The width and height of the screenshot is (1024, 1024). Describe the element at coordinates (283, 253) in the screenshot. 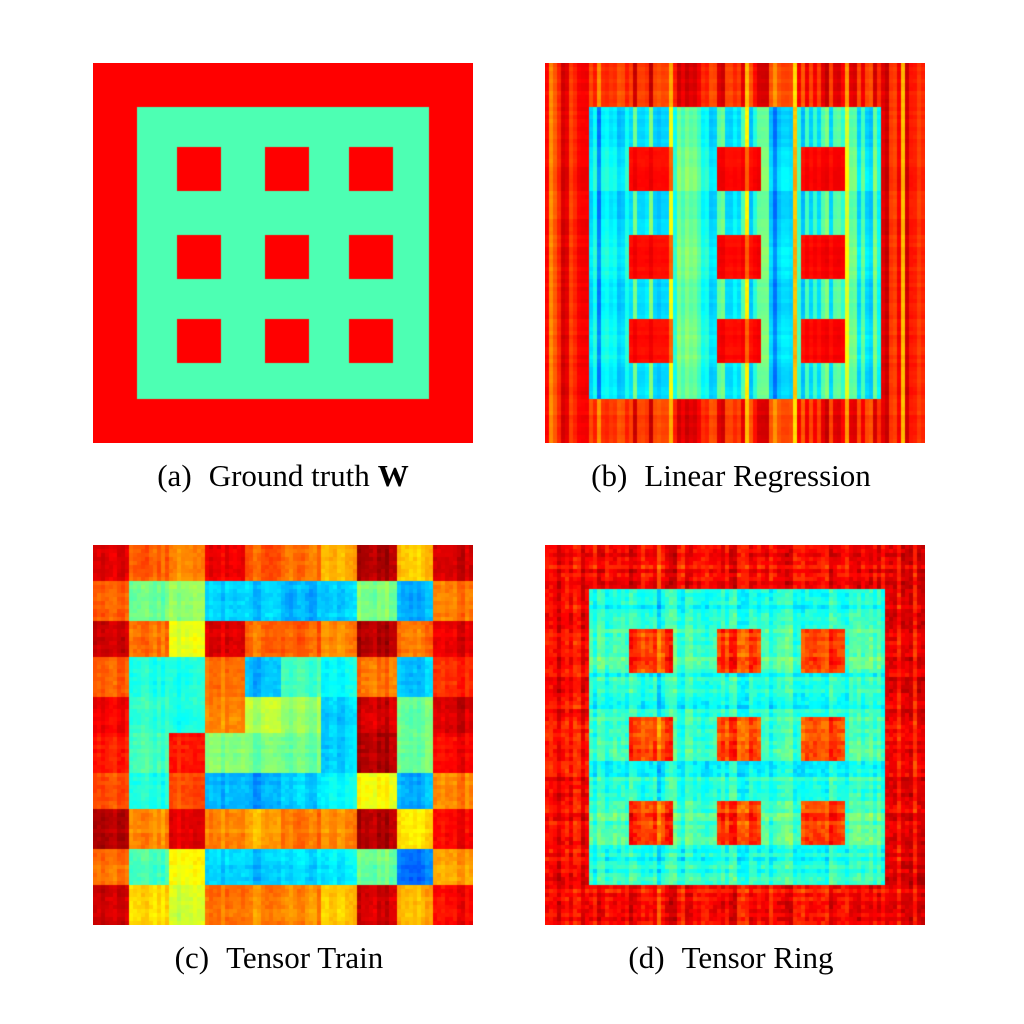

I see `heatmap-ground-truth-w` at that location.